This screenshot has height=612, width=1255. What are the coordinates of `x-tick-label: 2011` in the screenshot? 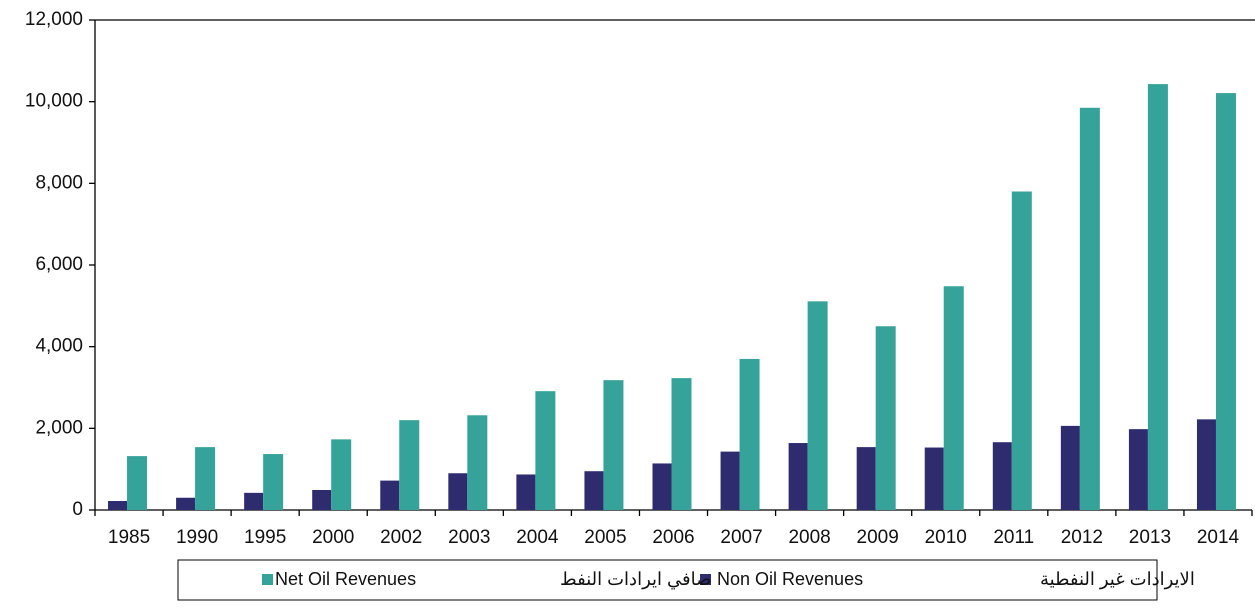 It's located at (1013, 537).